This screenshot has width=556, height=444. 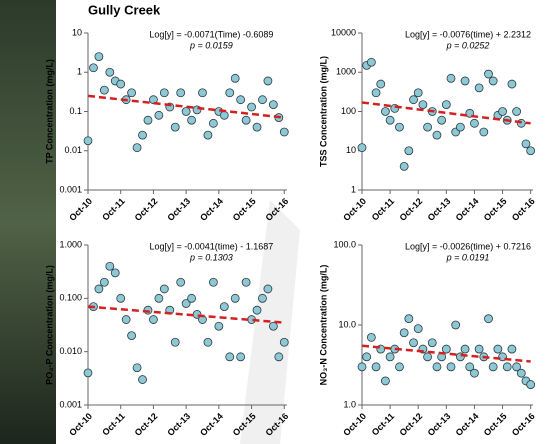 What do you see at coordinates (70, 351) in the screenshot?
I see `y-tick-label: 0.010` at bounding box center [70, 351].